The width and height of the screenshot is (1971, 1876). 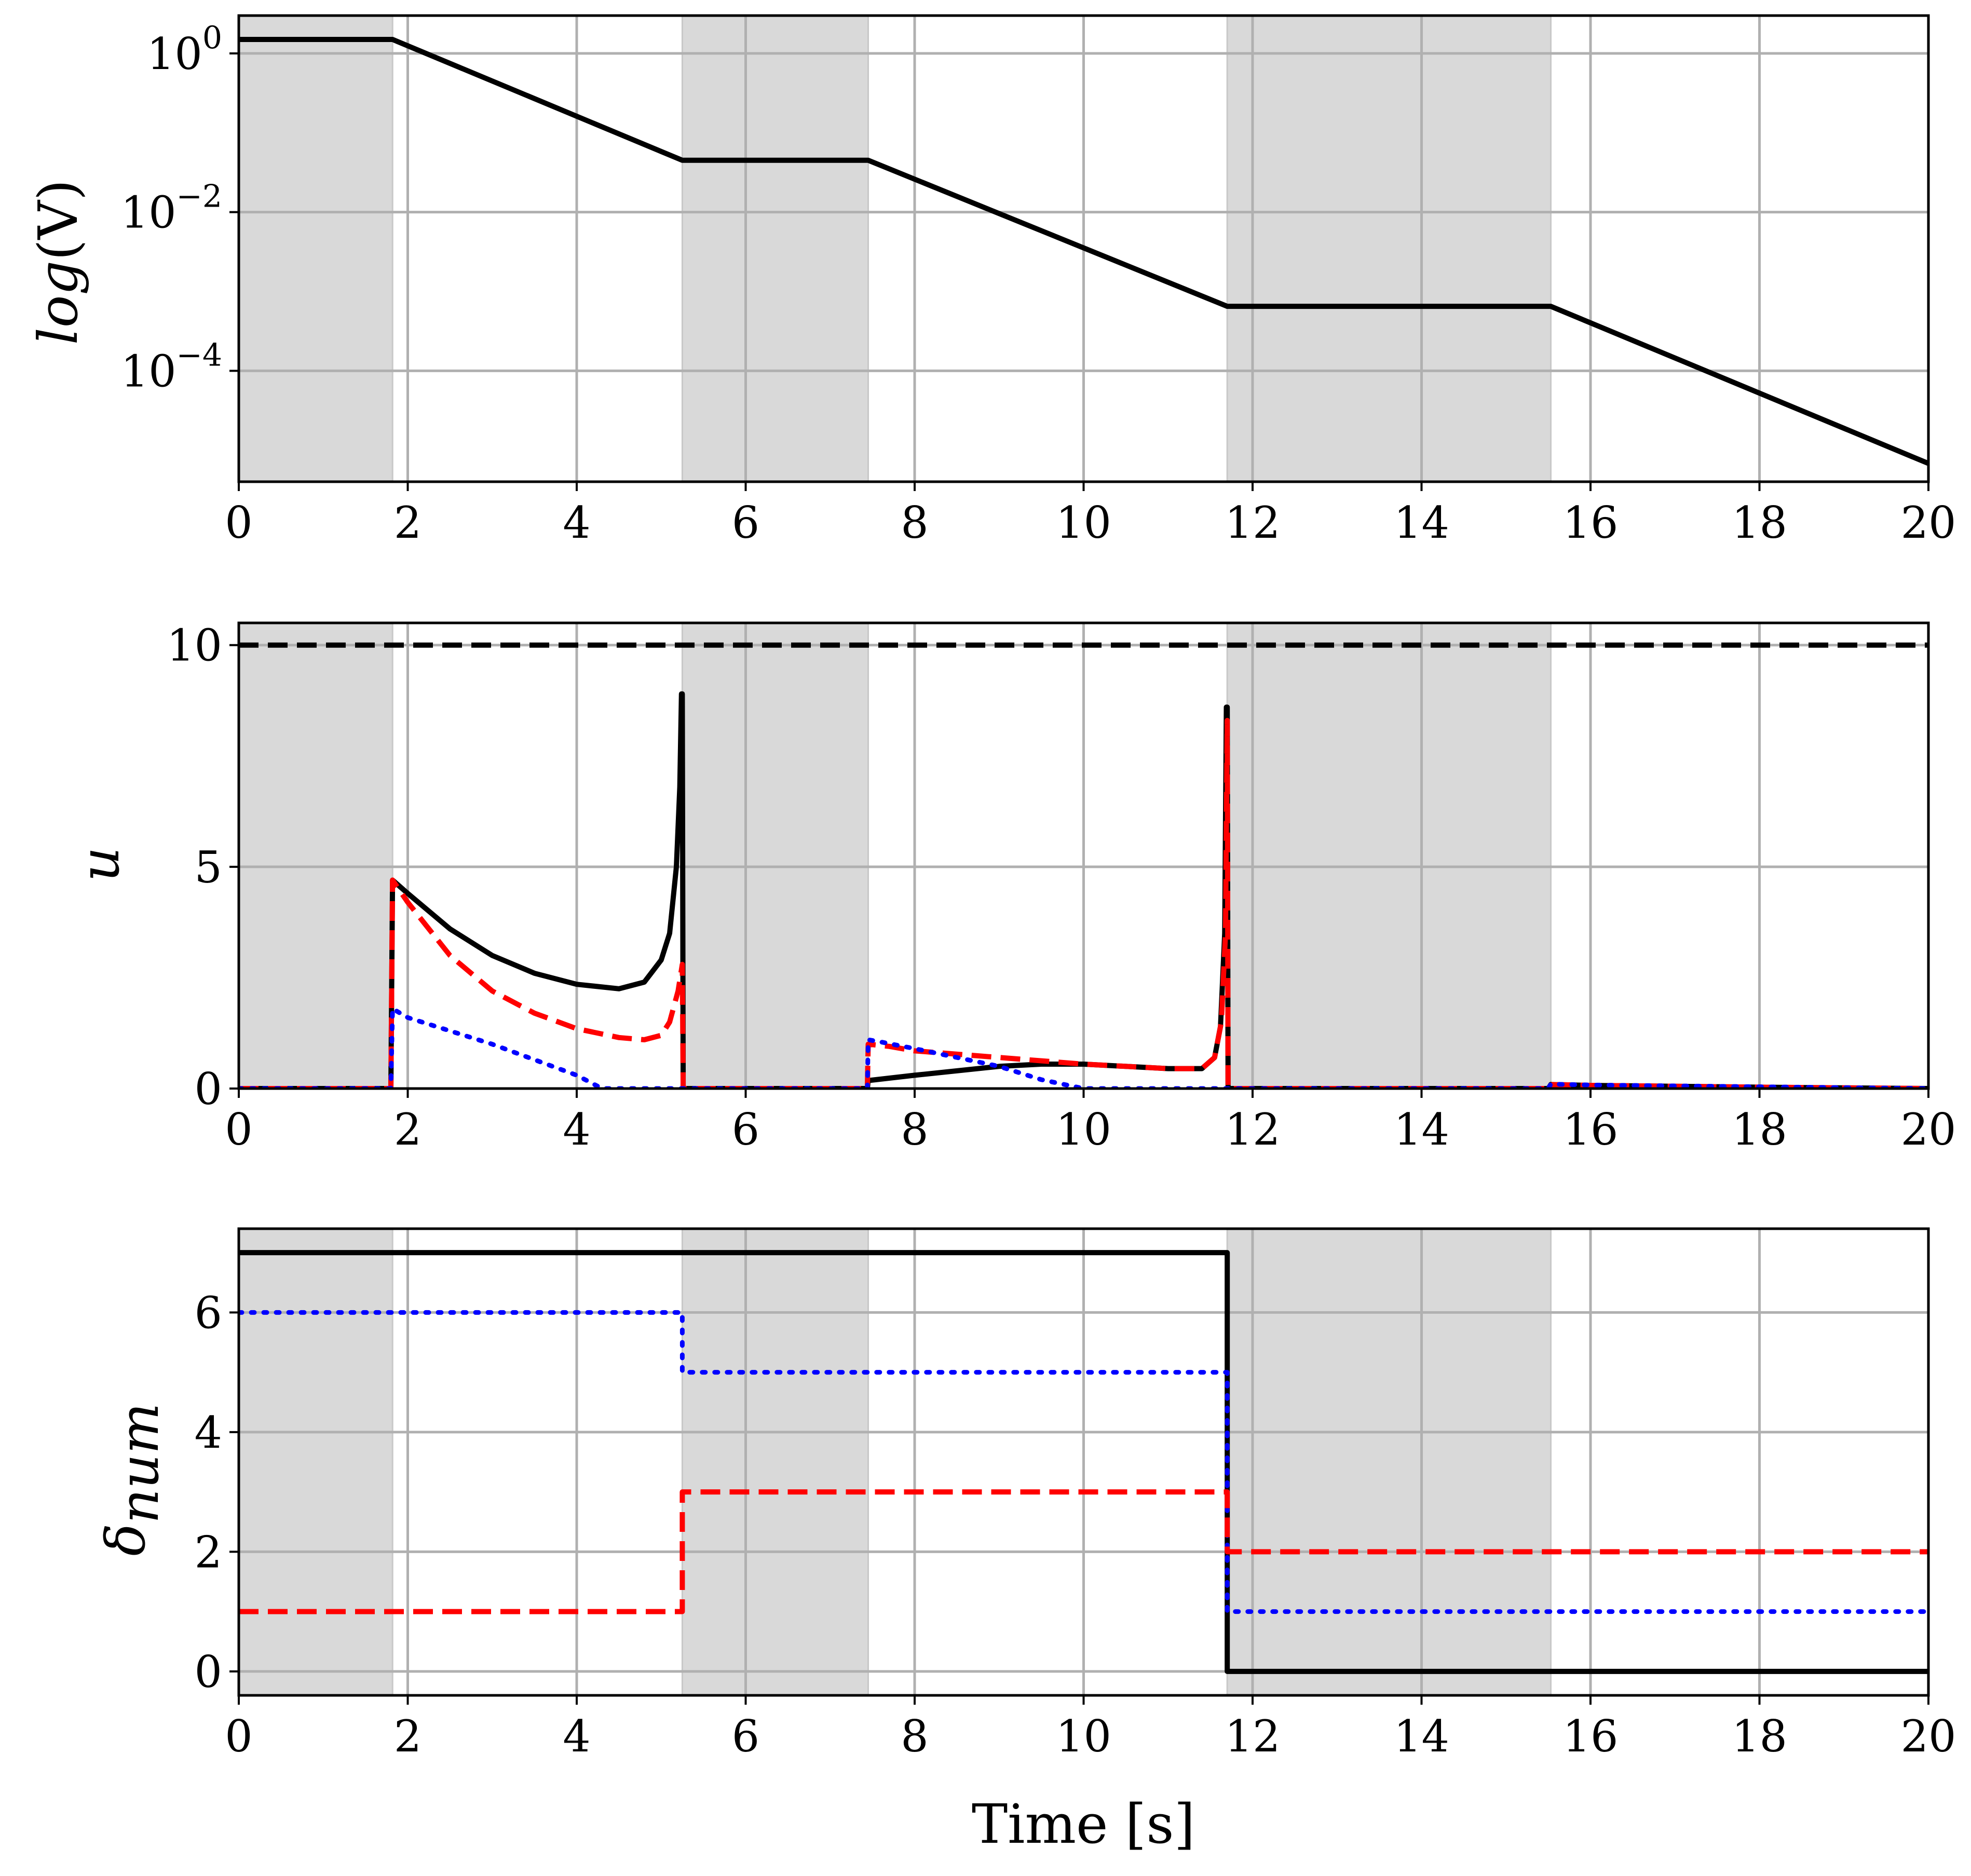 I want to click on y-tick-label: 4, so click(x=209, y=1433).